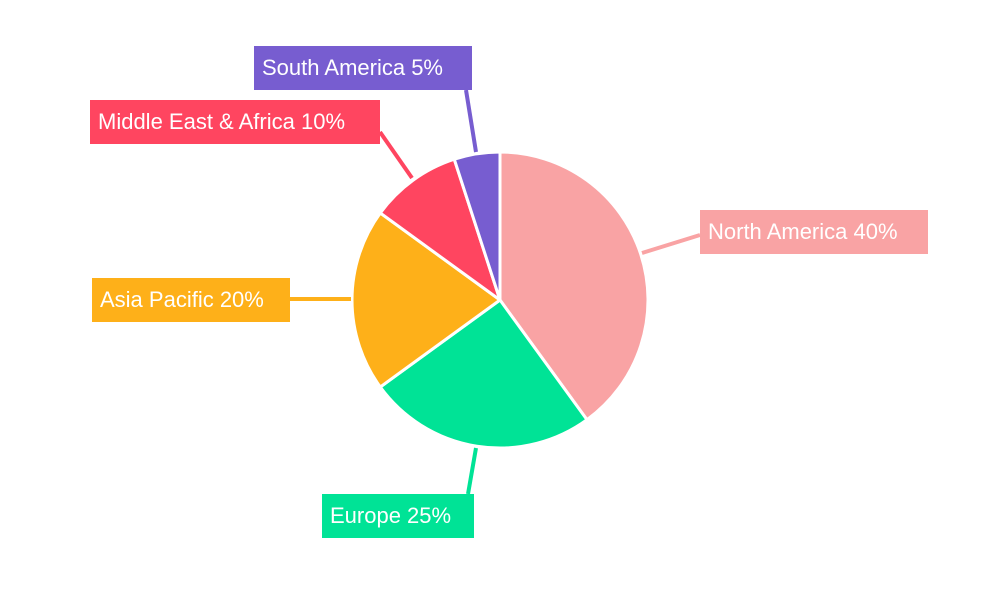 The image size is (1000, 600). What do you see at coordinates (814, 232) in the screenshot?
I see `data-label: North America 40%` at bounding box center [814, 232].